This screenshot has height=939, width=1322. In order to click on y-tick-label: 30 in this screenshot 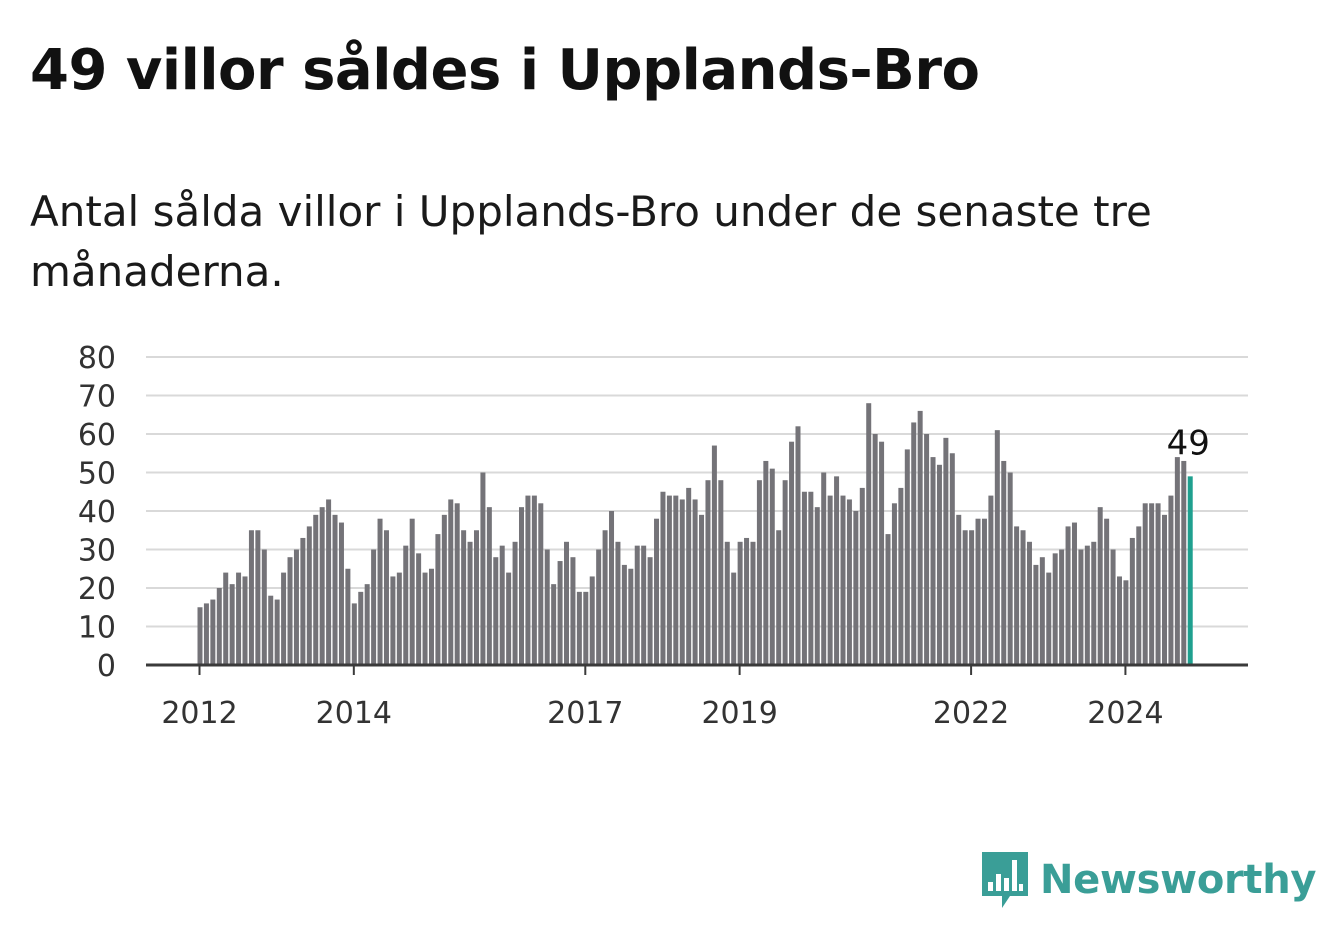, I will do `click(97, 551)`.